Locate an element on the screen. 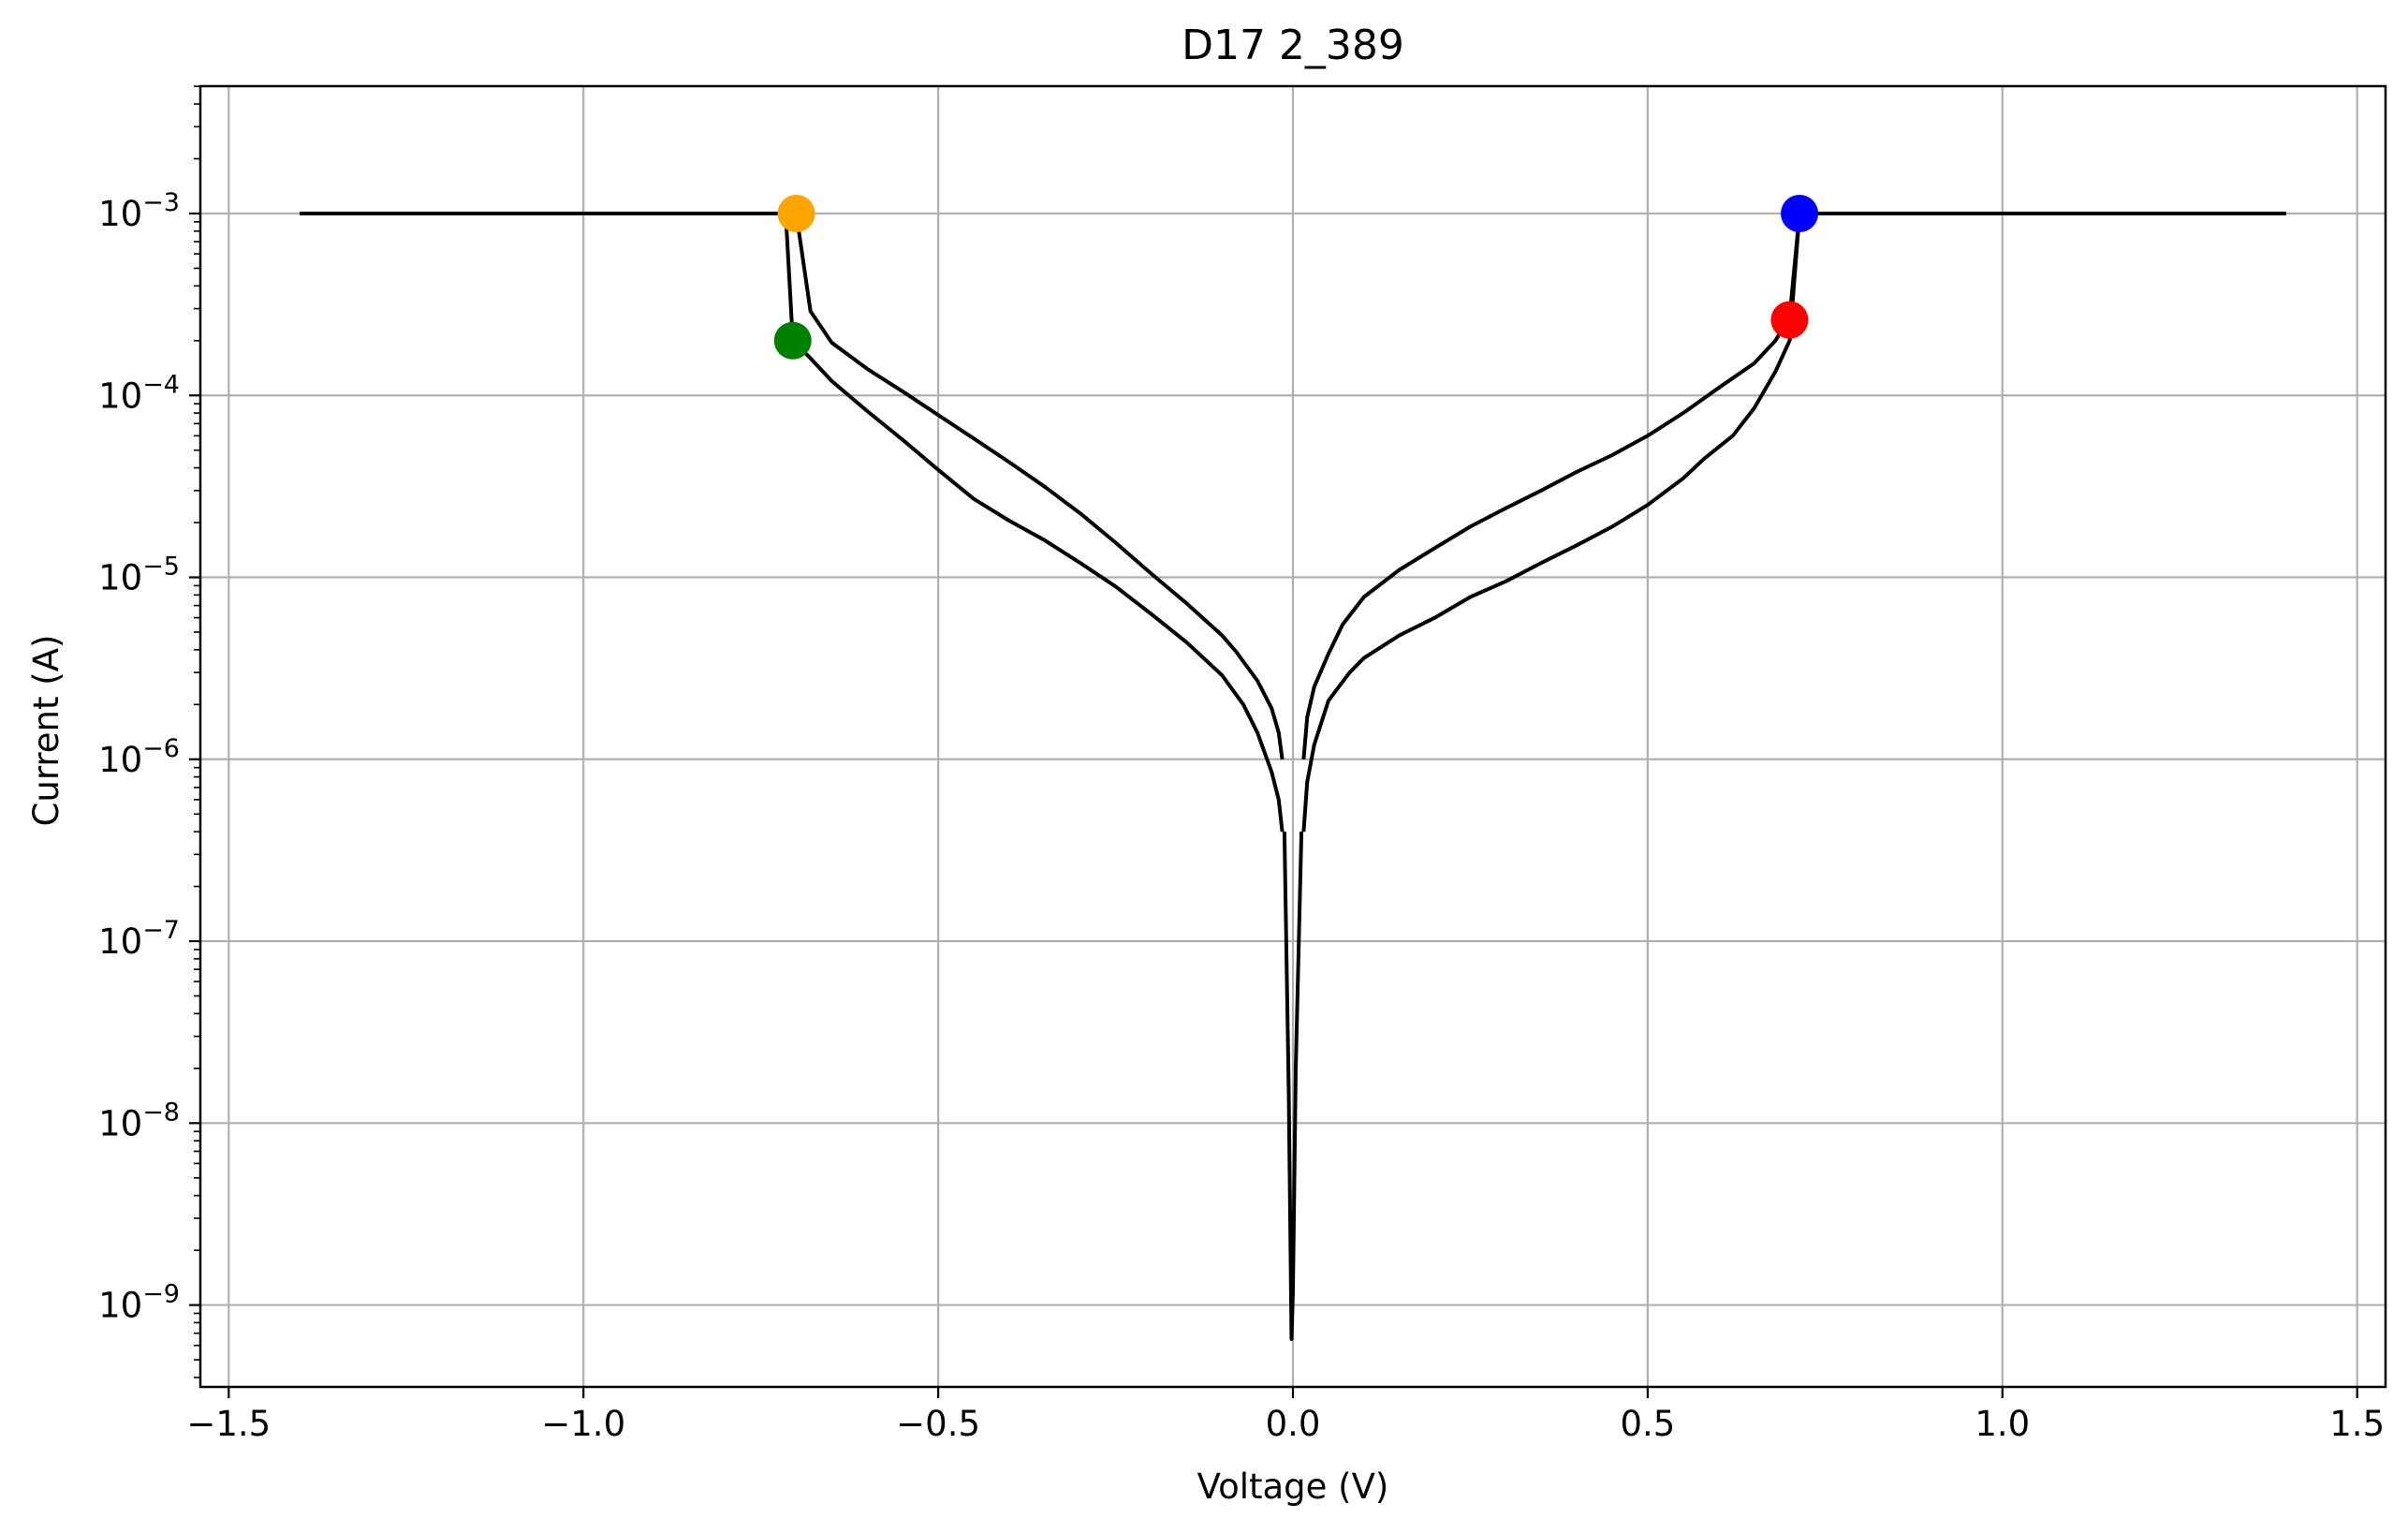 This screenshot has height=1533, width=2408. x-tick-label: 0.0 is located at coordinates (1293, 1424).